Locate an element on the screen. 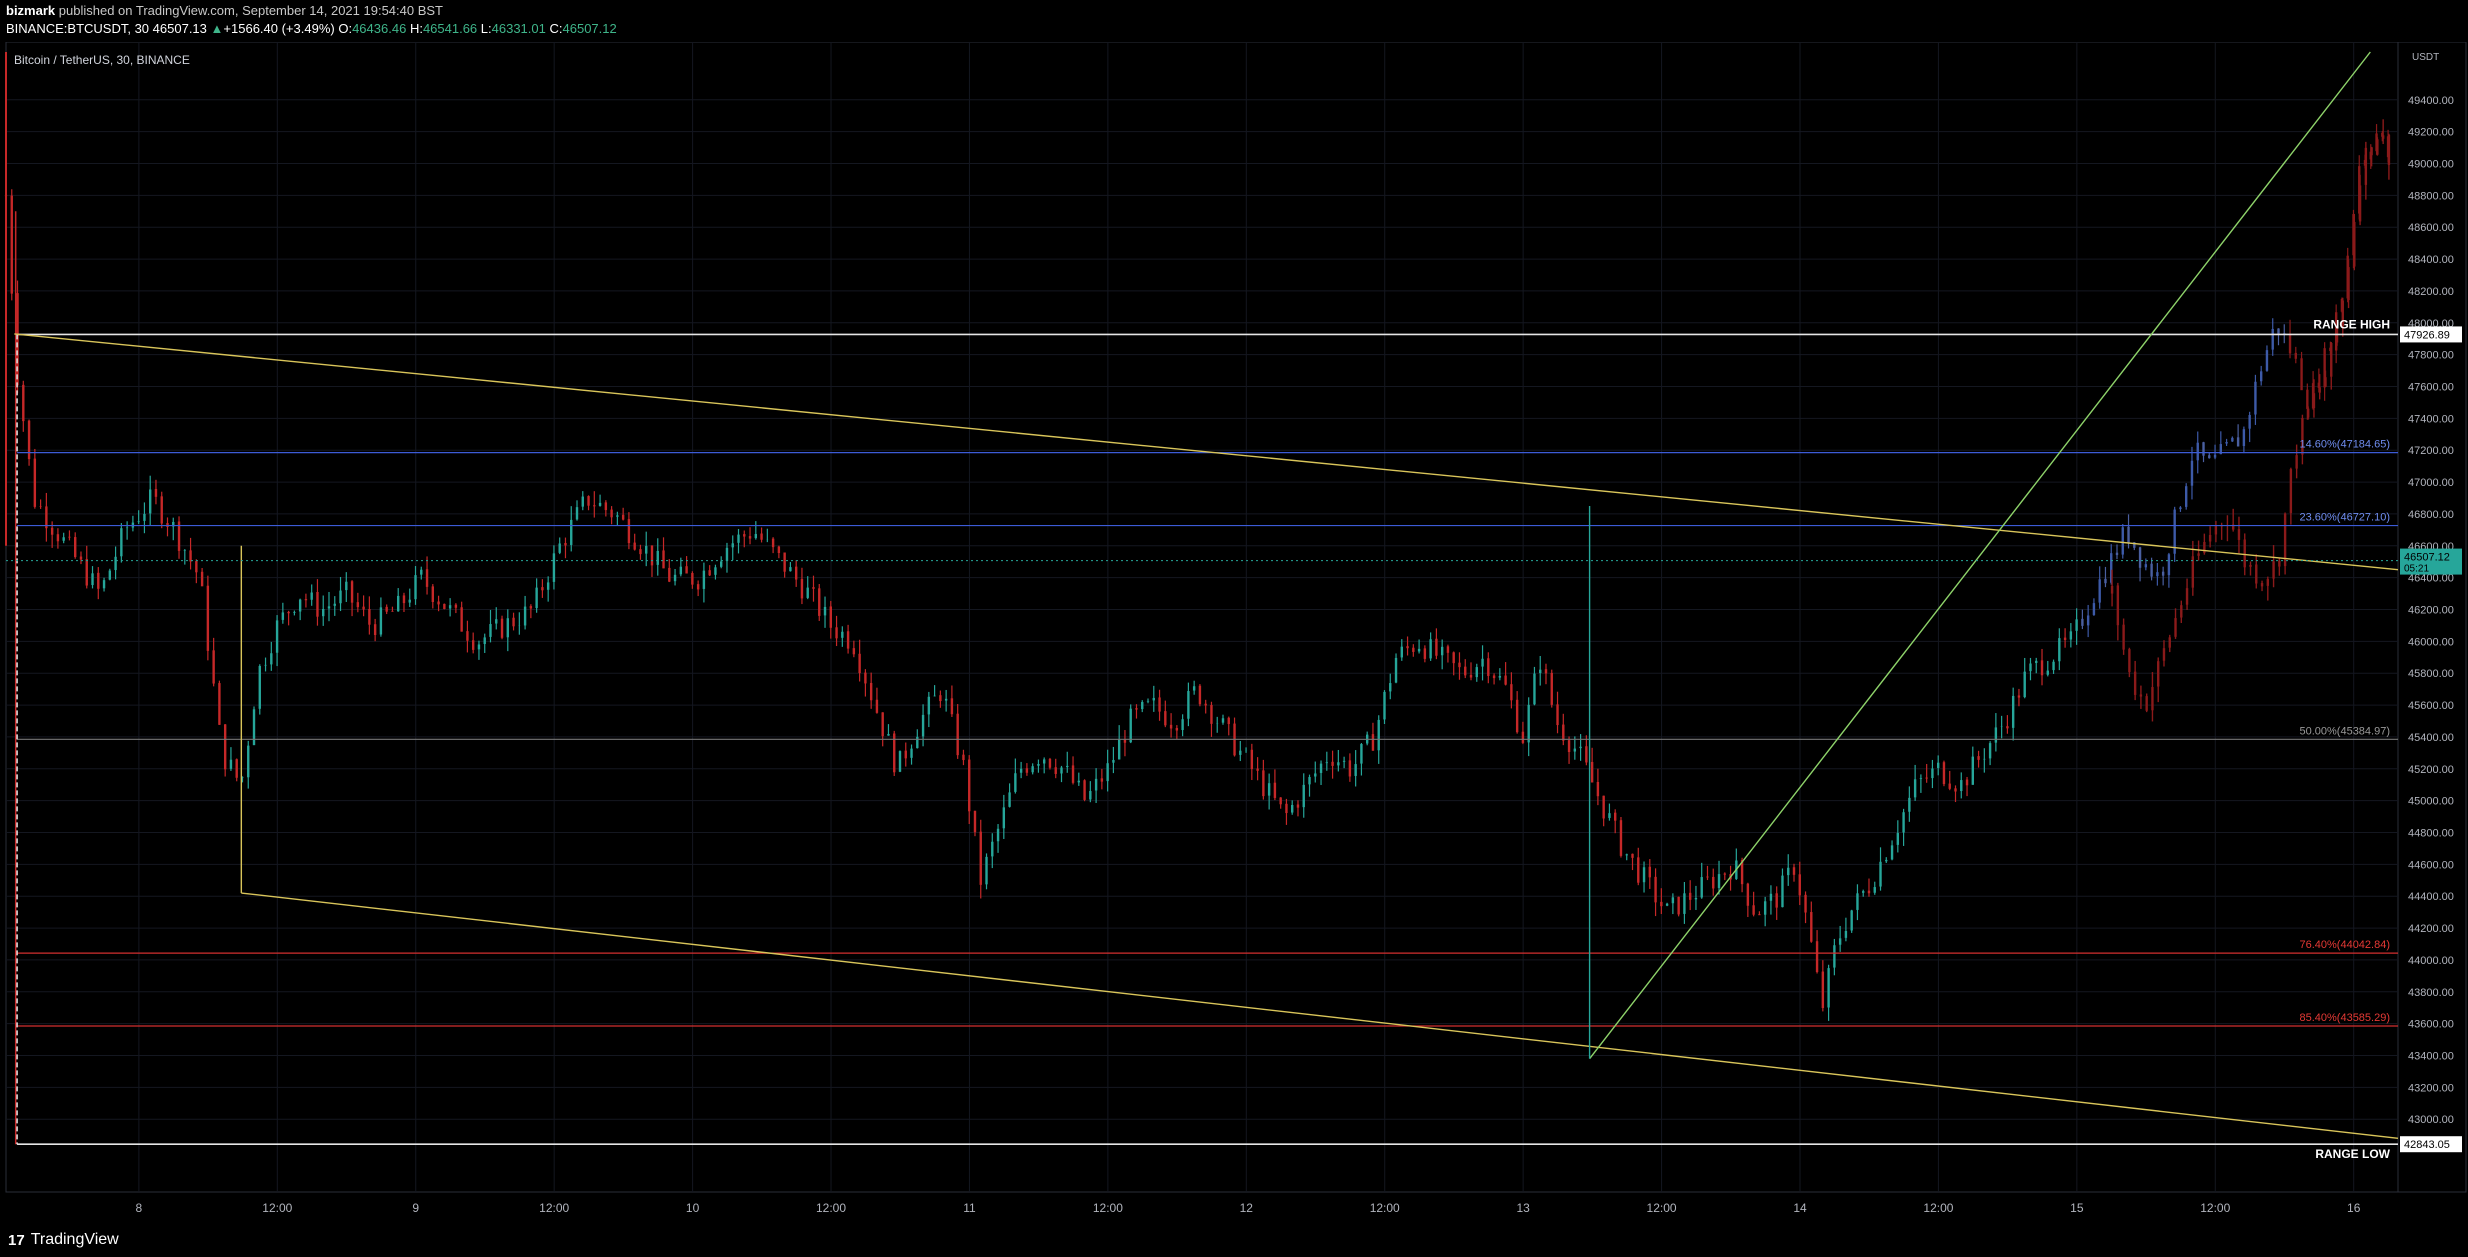 The height and width of the screenshot is (1257, 2468). price-tick-label: 48400.00 is located at coordinates (2431, 260).